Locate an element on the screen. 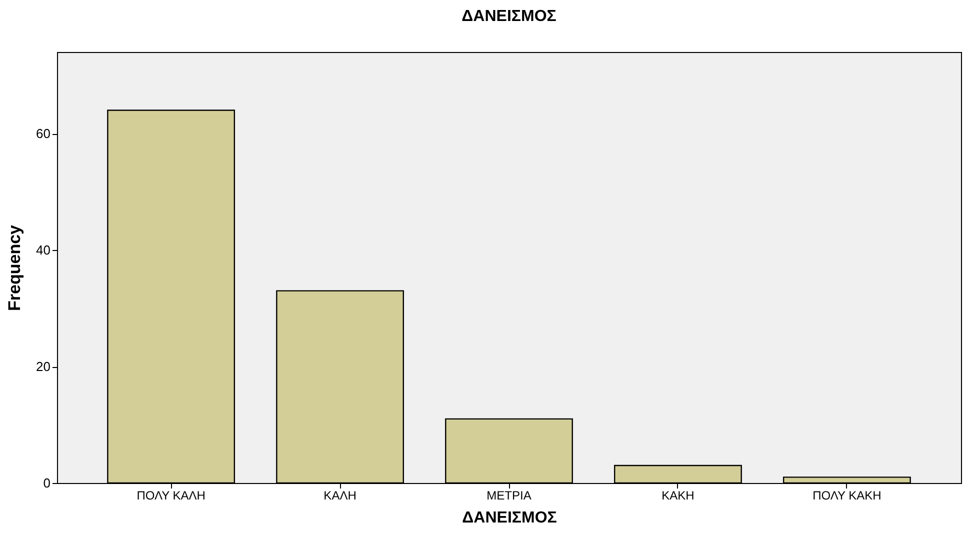 This screenshot has height=533, width=966. chart-title: ΔΑΝΕΙΣΜΟΣ is located at coordinates (509, 16).